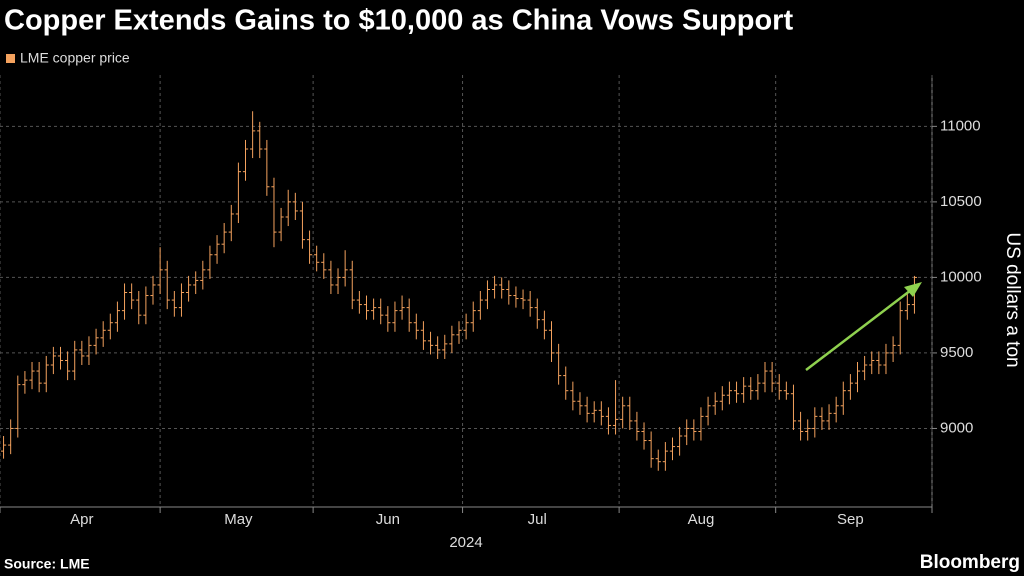  Describe the element at coordinates (956, 427) in the screenshot. I see `y-tick-label: 9000` at that location.